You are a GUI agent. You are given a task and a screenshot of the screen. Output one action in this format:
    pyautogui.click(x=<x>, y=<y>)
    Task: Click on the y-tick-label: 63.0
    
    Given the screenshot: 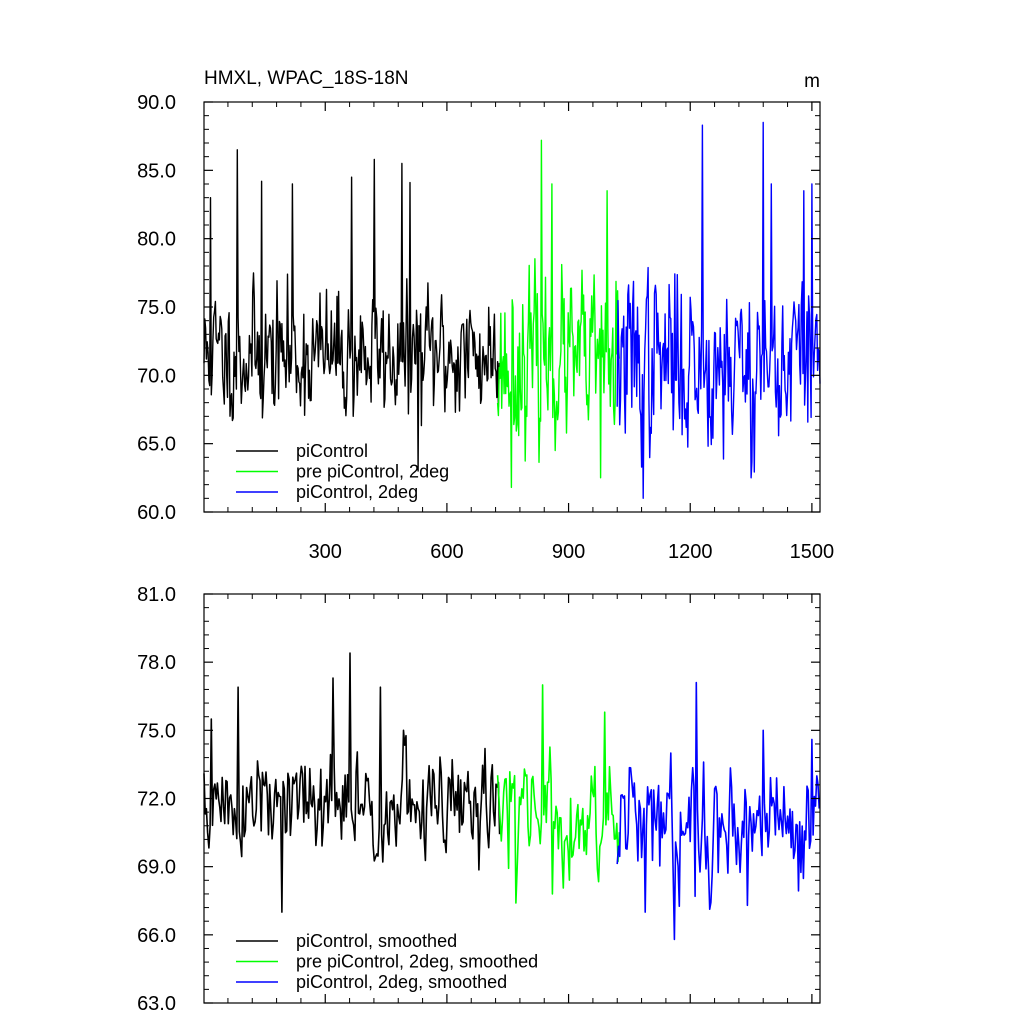 What is the action you would take?
    pyautogui.click(x=156, y=1004)
    